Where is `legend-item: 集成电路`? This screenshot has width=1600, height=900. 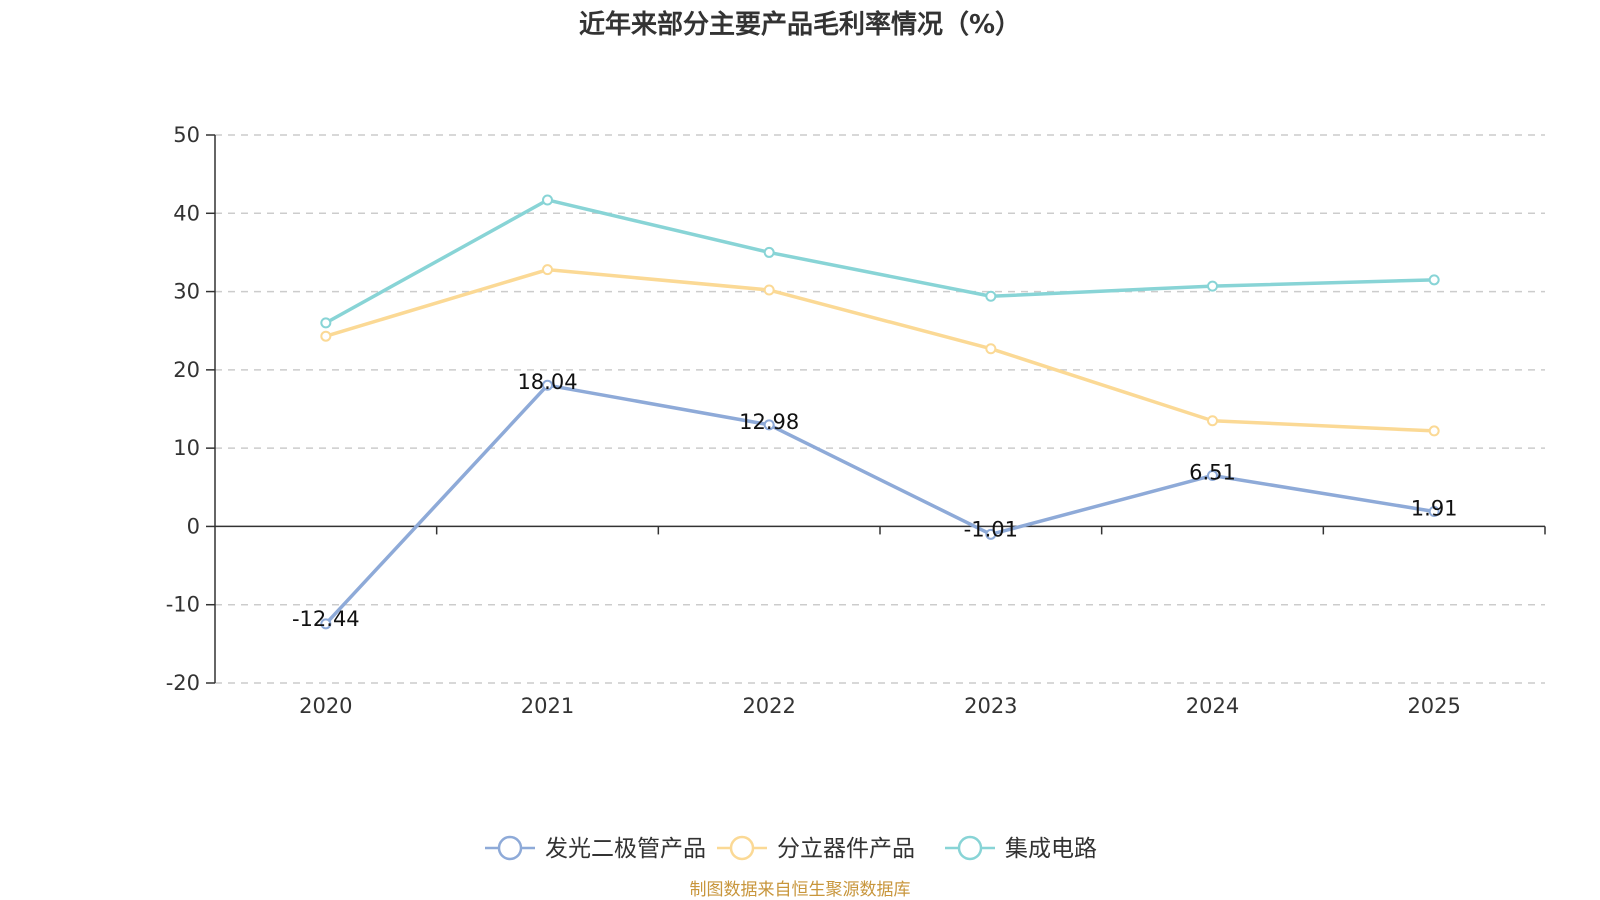
legend-item: 集成电路 is located at coordinates (1021, 848).